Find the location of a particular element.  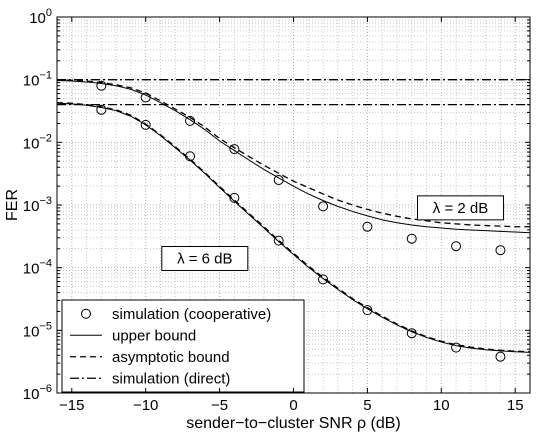

legend-label: upper bound is located at coordinates (154, 335).